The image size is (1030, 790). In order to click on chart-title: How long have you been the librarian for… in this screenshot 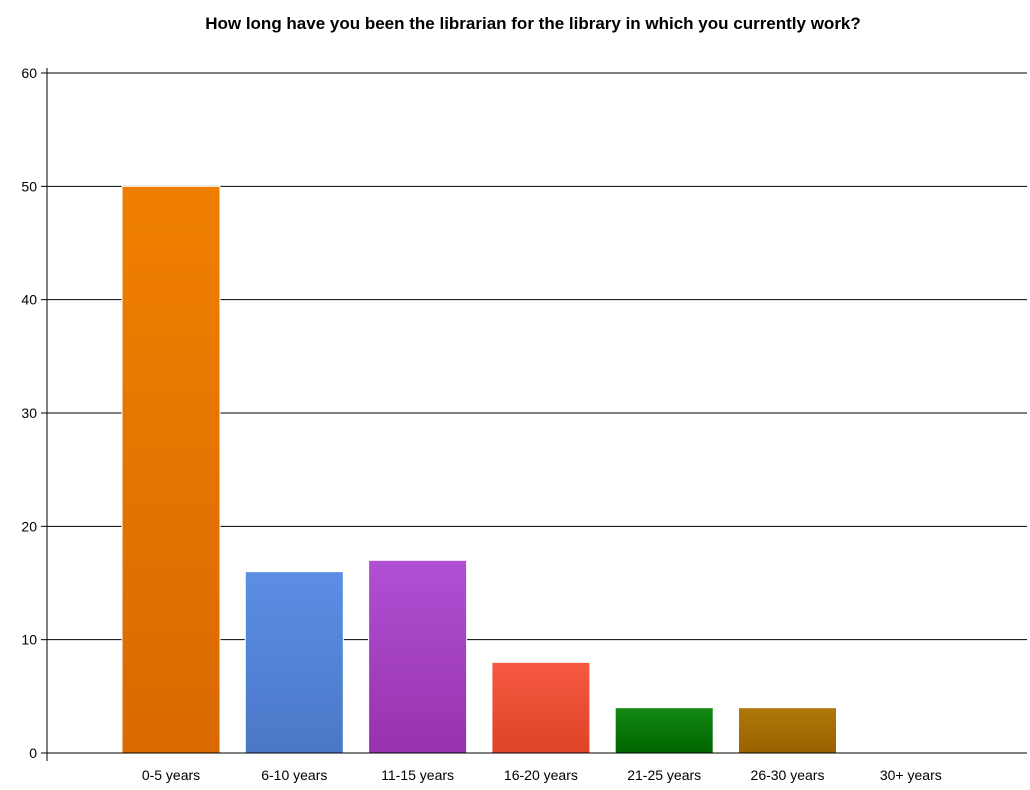, I will do `click(533, 23)`.